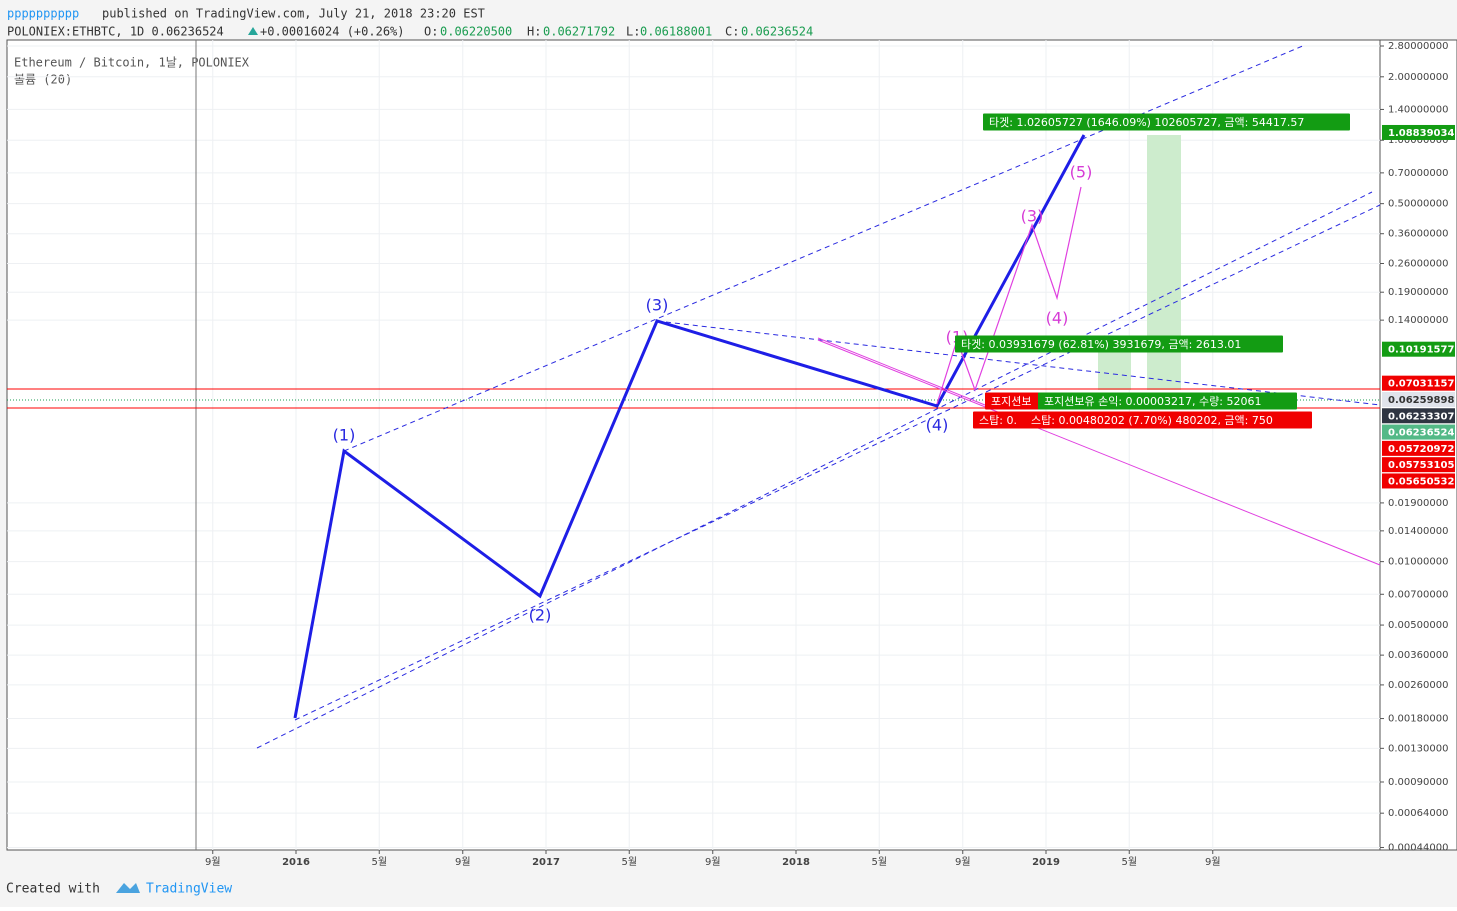  What do you see at coordinates (476, 32) in the screenshot?
I see `header-open: 0.06220500` at bounding box center [476, 32].